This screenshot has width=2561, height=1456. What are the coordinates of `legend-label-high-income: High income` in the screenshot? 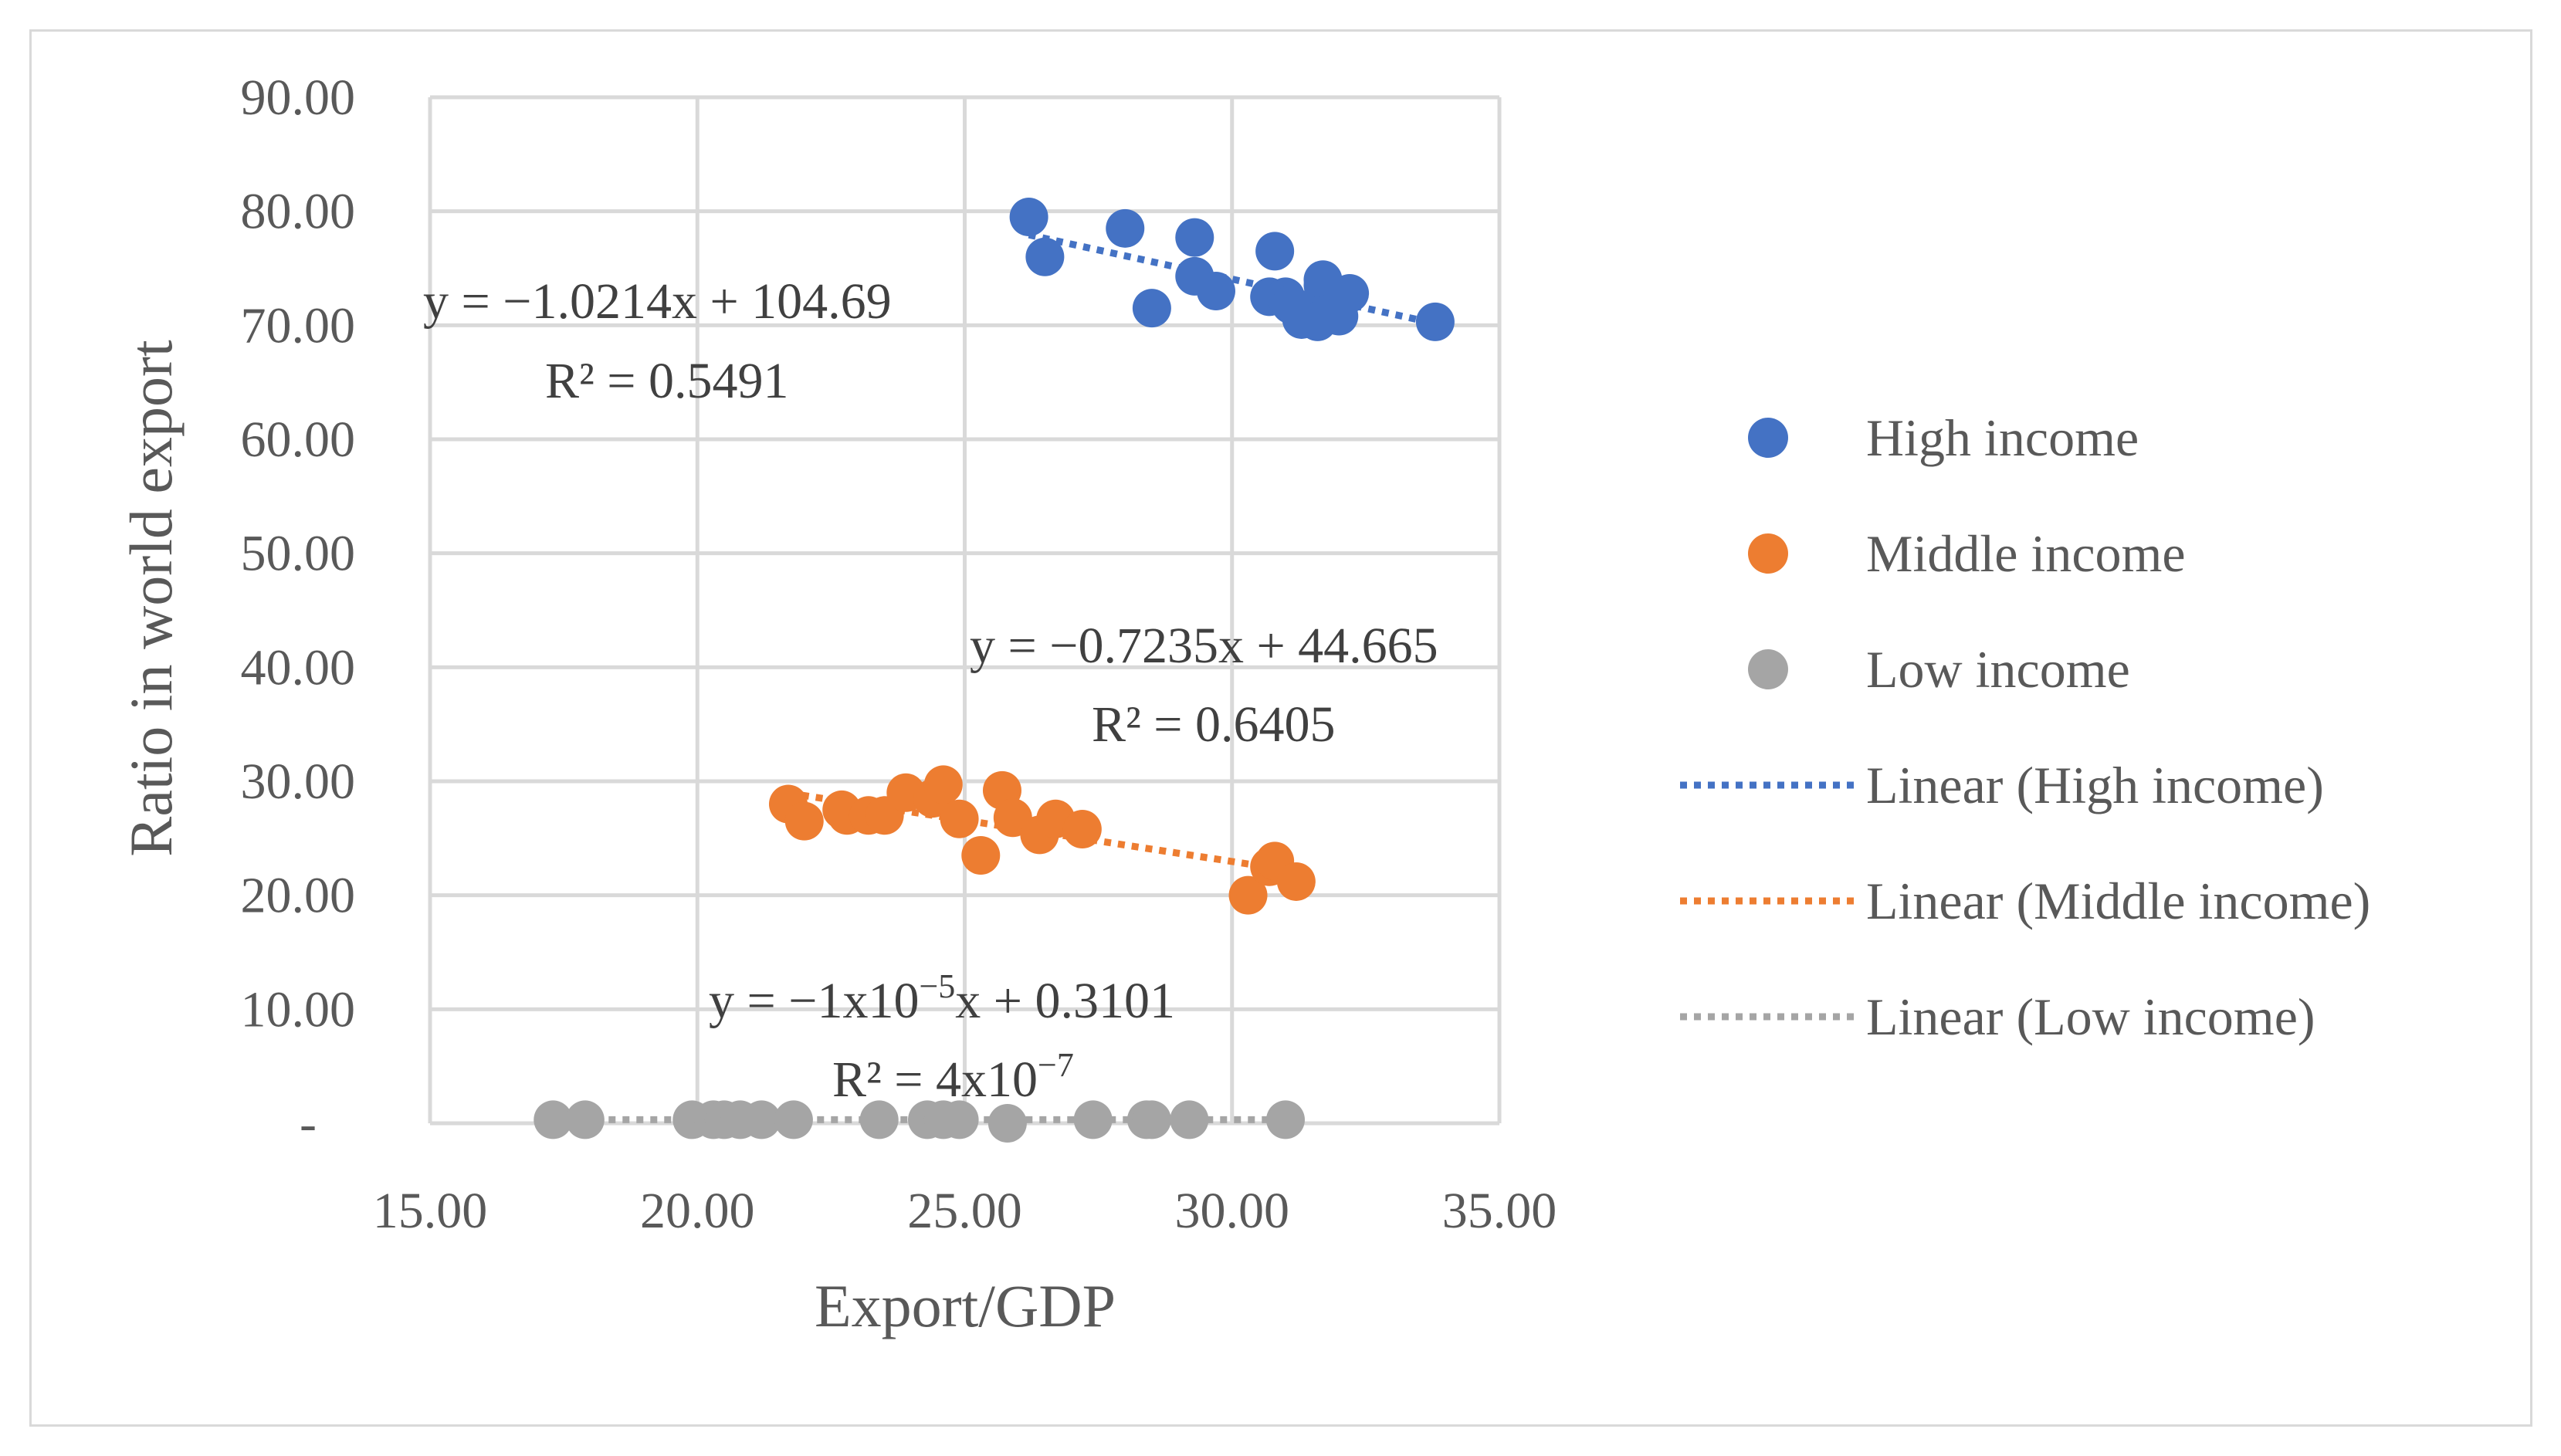 It's located at (2003, 438).